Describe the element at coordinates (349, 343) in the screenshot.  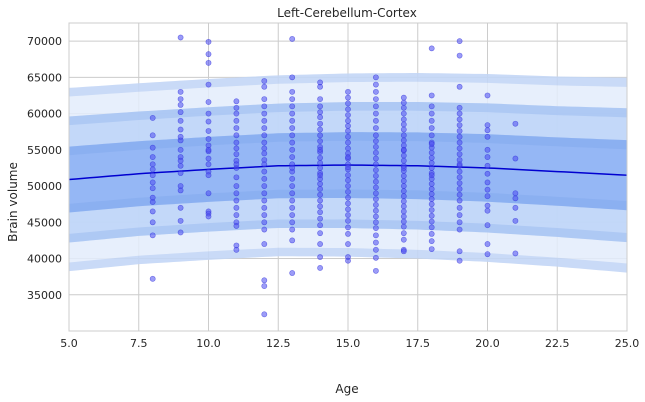
I see `x-axis-ticks: 5.0 7.5 10.0 12.5 15.0 17.5 20.0 22.5 25.0` at that location.